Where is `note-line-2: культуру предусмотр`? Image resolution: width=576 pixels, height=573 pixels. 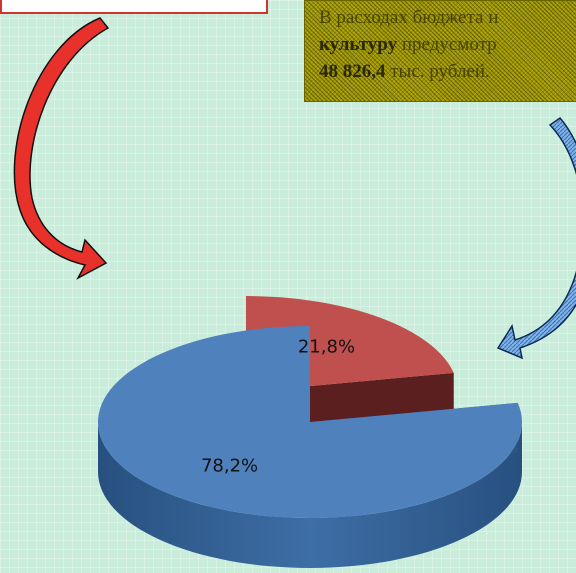
note-line-2: культуру предусмотр is located at coordinates (447, 44).